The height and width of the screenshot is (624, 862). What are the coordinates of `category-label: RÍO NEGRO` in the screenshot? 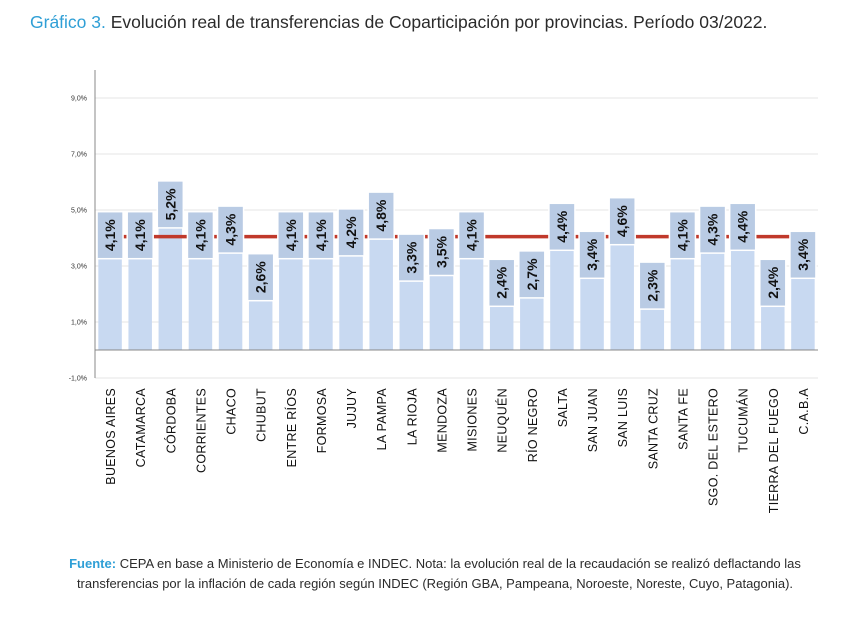 It's located at (532, 425).